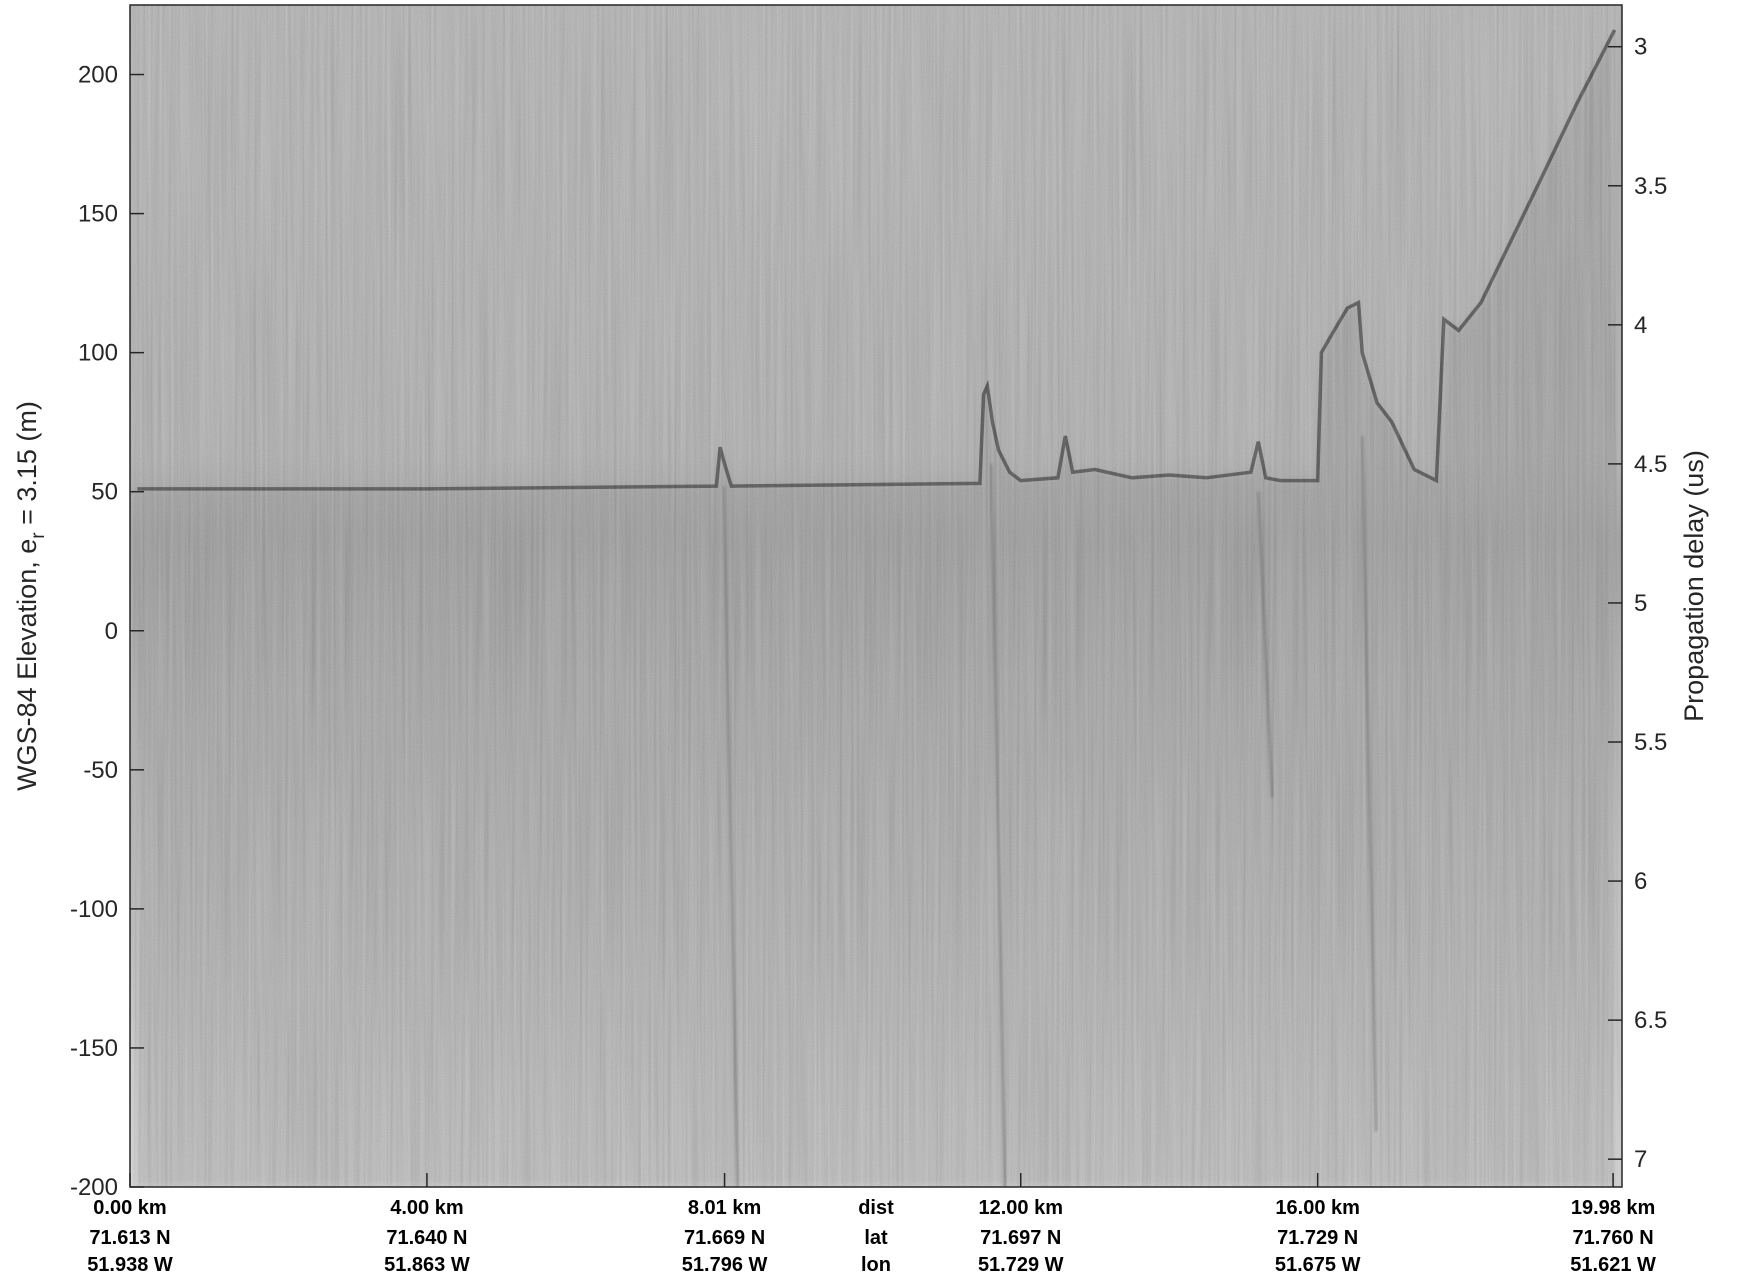 The image size is (1737, 1274). I want to click on right-tick-label: 4.5, so click(1650, 464).